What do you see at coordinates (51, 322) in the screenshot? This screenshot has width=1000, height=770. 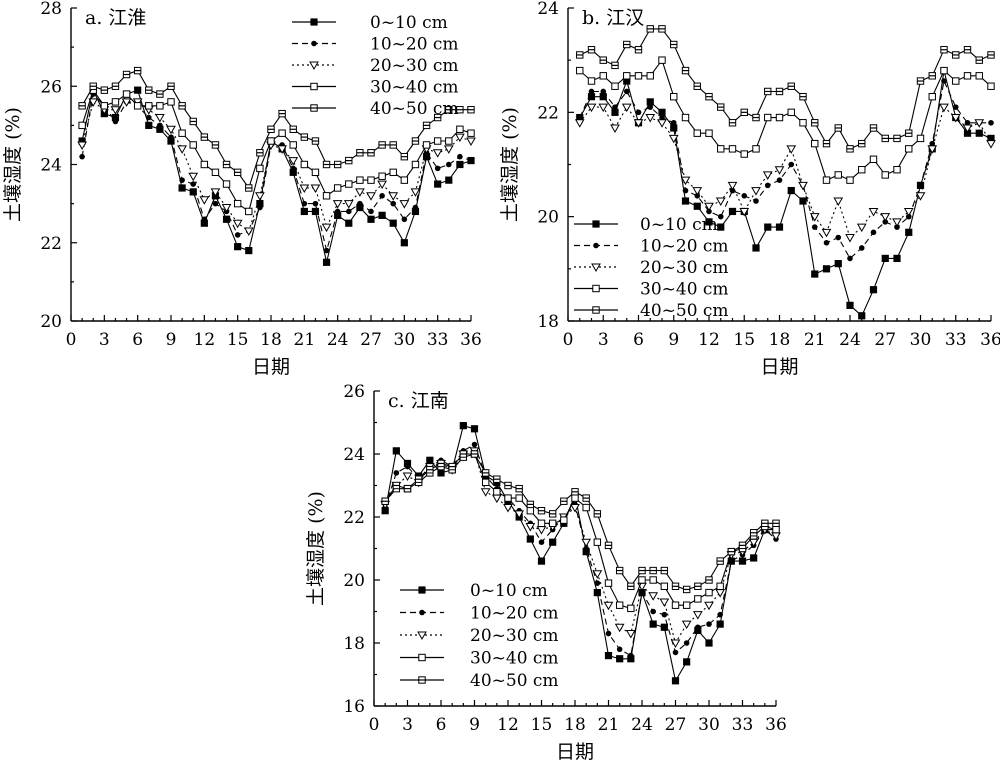 I see `y-tick-label: 20` at bounding box center [51, 322].